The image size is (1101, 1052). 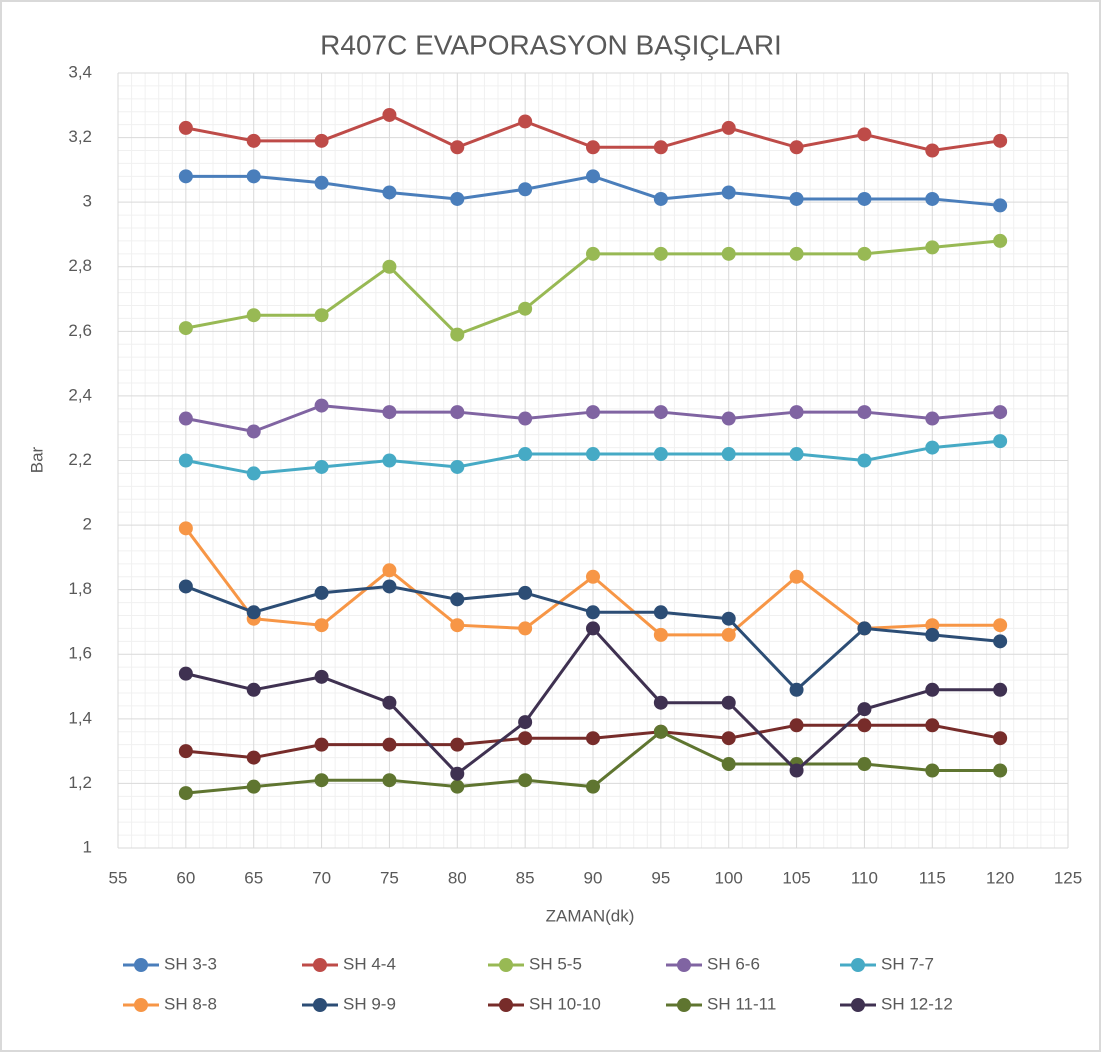 What do you see at coordinates (796, 877) in the screenshot?
I see `x-tick-label: 105` at bounding box center [796, 877].